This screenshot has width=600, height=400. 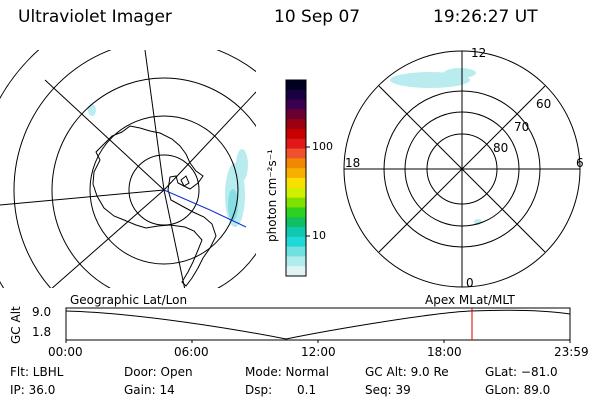 What do you see at coordinates (470, 300) in the screenshot?
I see `apex-caption: Apex MLat/MLT` at bounding box center [470, 300].